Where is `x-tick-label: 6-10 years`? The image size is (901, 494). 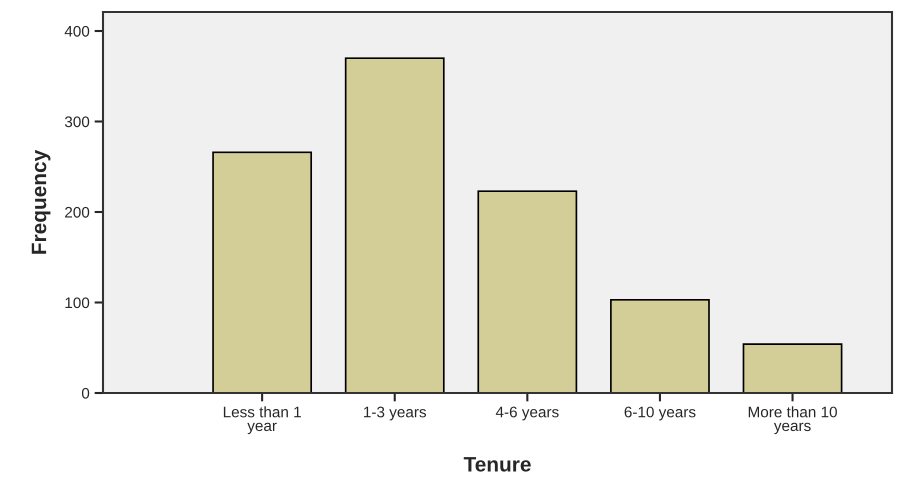
x-tick-label: 6-10 years is located at coordinates (660, 413).